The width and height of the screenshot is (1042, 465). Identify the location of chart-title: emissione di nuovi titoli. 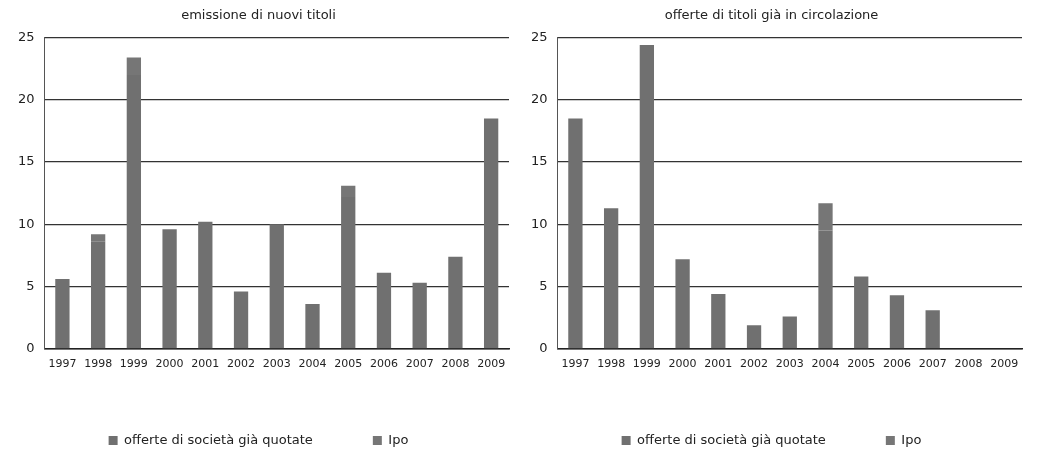
(258, 15).